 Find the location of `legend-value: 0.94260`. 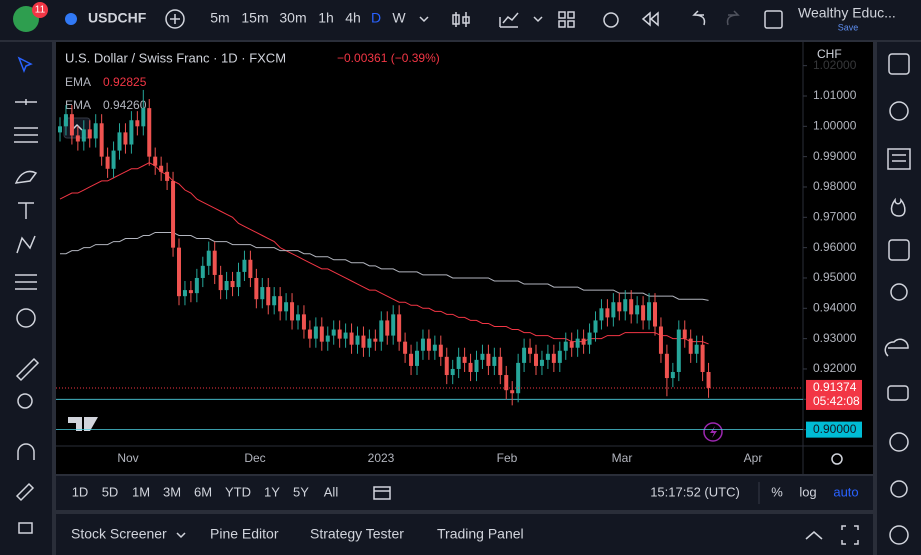

legend-value: 0.94260 is located at coordinates (125, 105).